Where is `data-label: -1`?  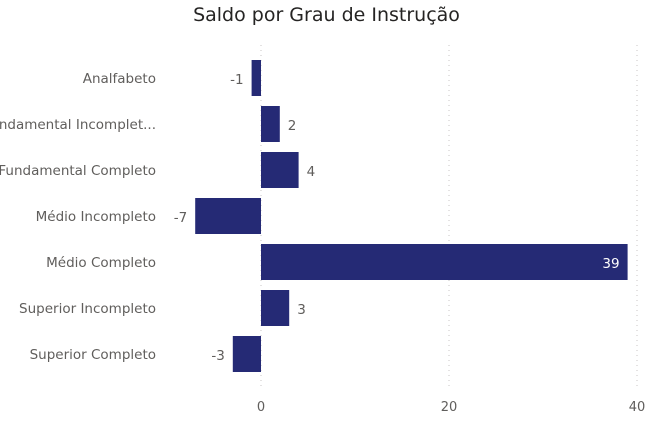
data-label: -1 is located at coordinates (236, 80).